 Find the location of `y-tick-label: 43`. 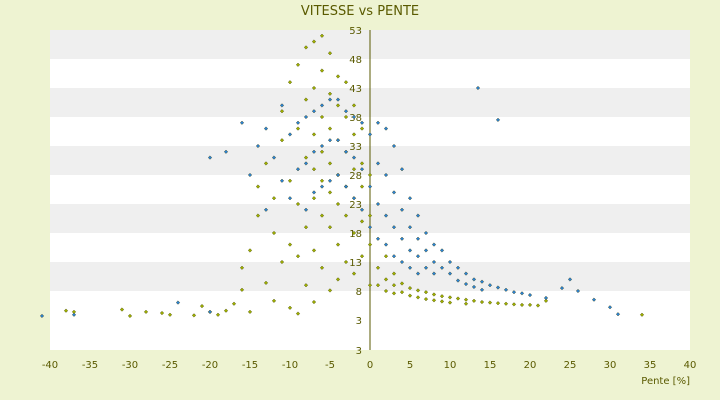

y-tick-label: 43 is located at coordinates (355, 89).